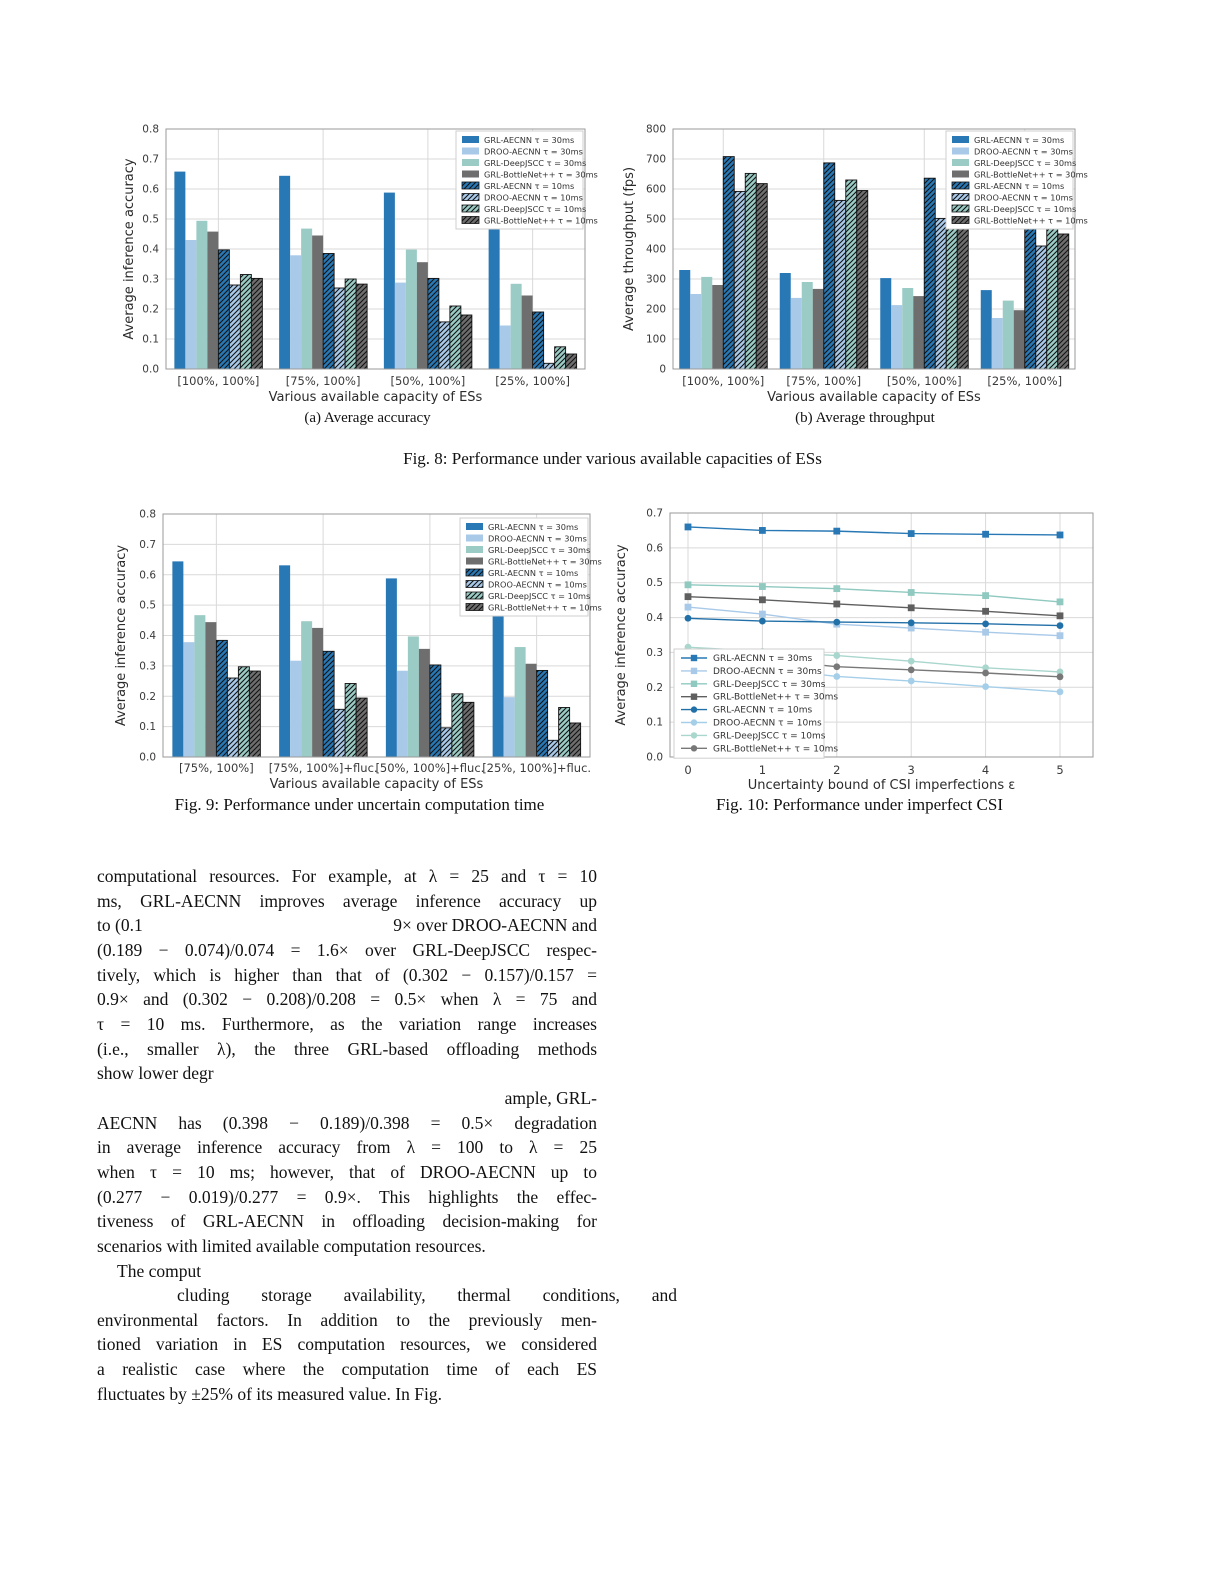  I want to click on svg-text: 0.6, so click(147, 575).